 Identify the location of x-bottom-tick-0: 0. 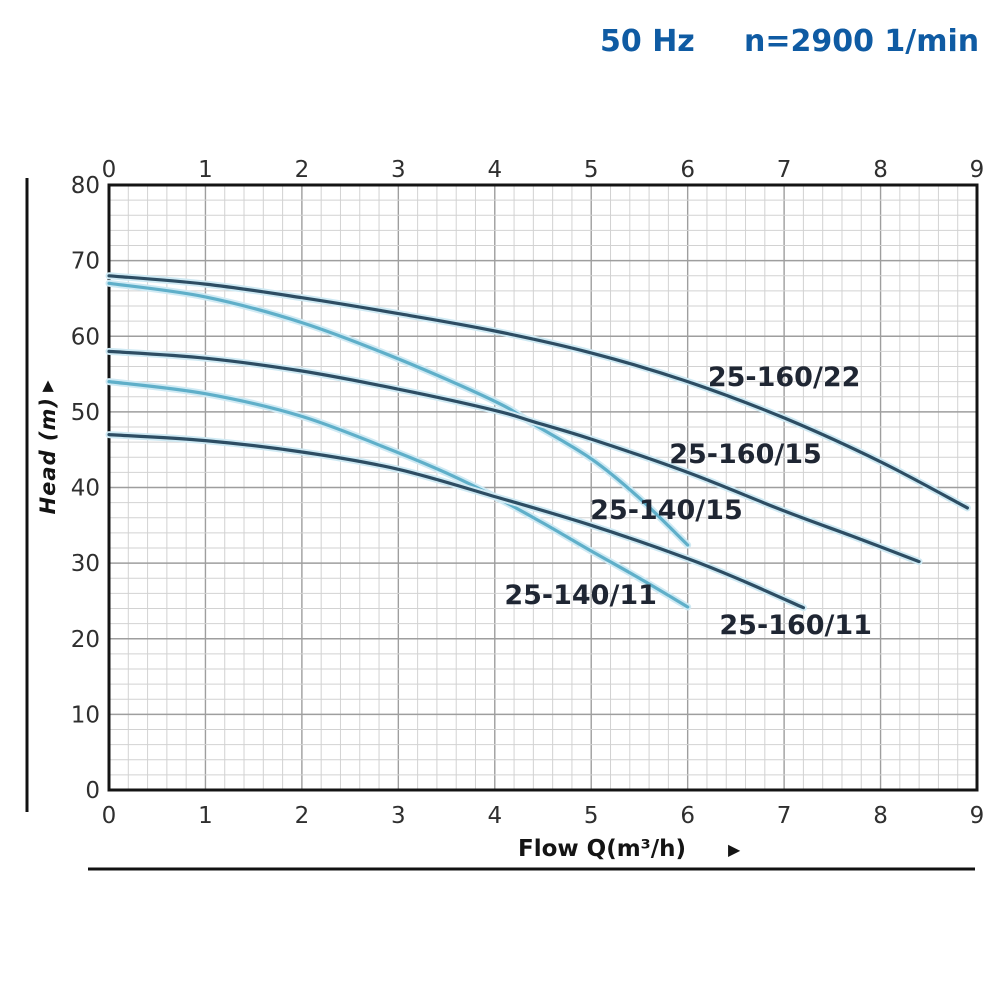
(109, 816).